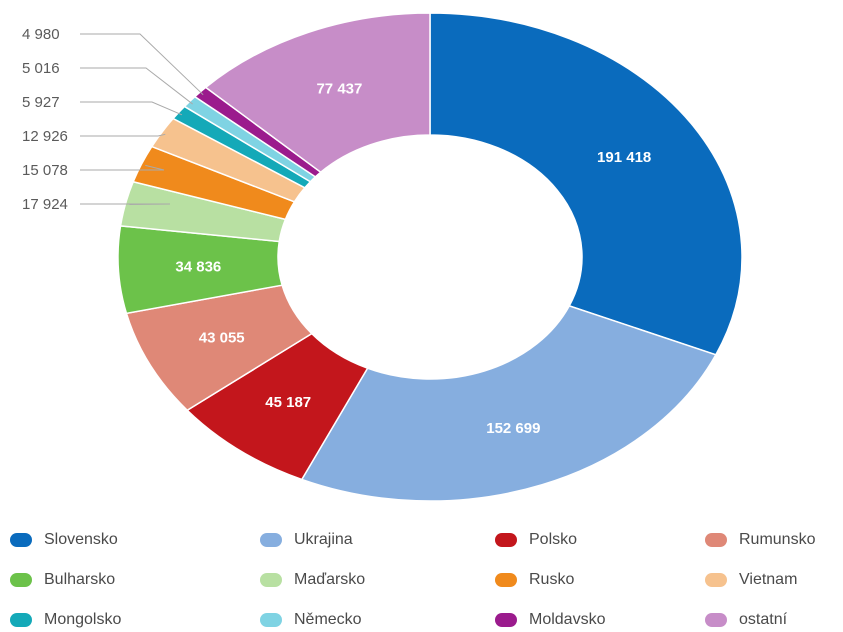  I want to click on legend-item-mongolsko: Mongolsko, so click(65, 620).